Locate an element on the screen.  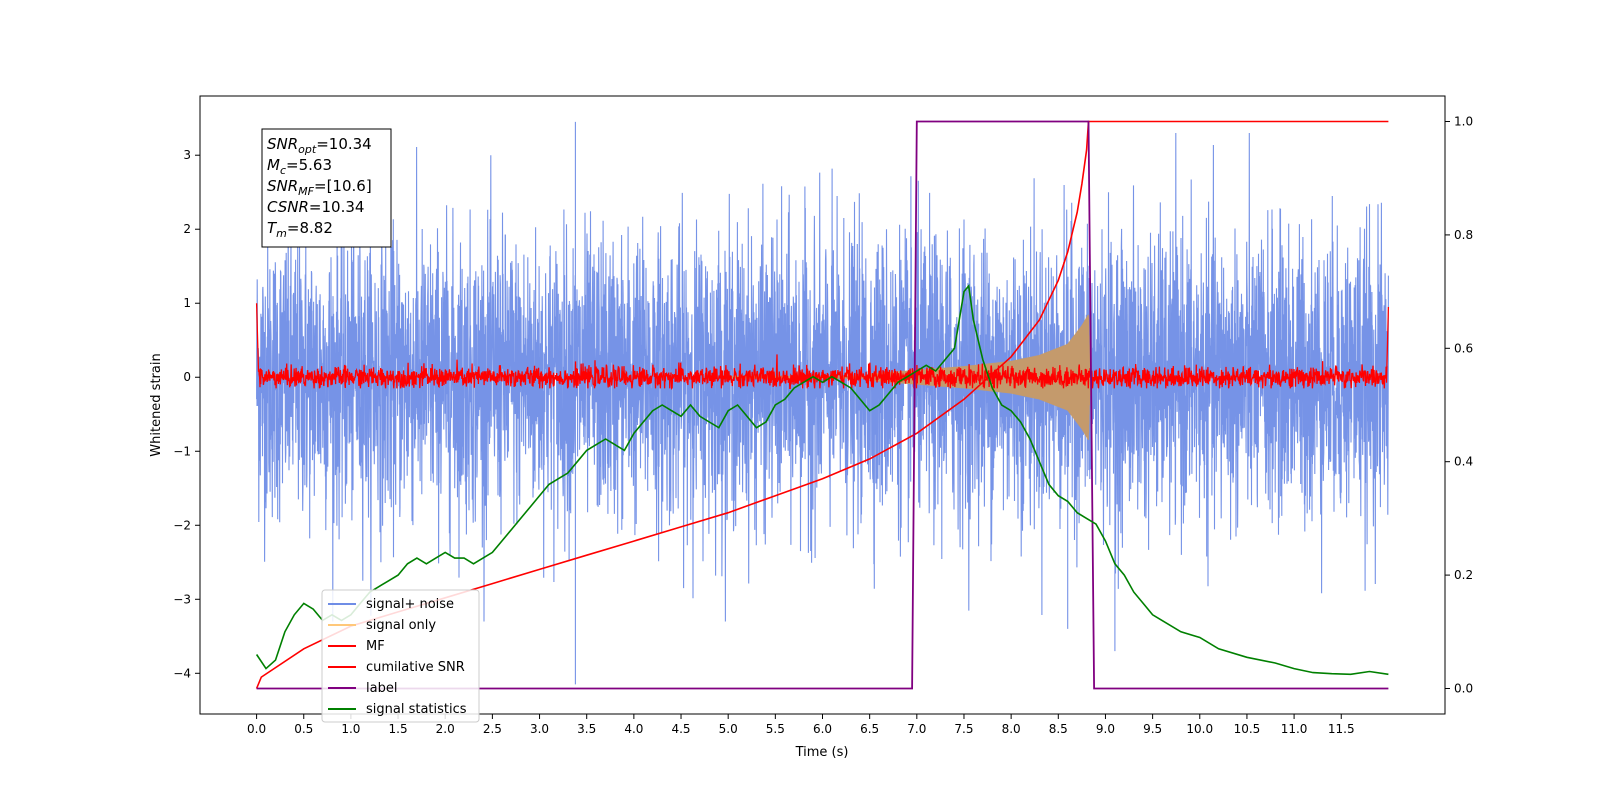
x-tick-label: 1.0 is located at coordinates (350, 729).